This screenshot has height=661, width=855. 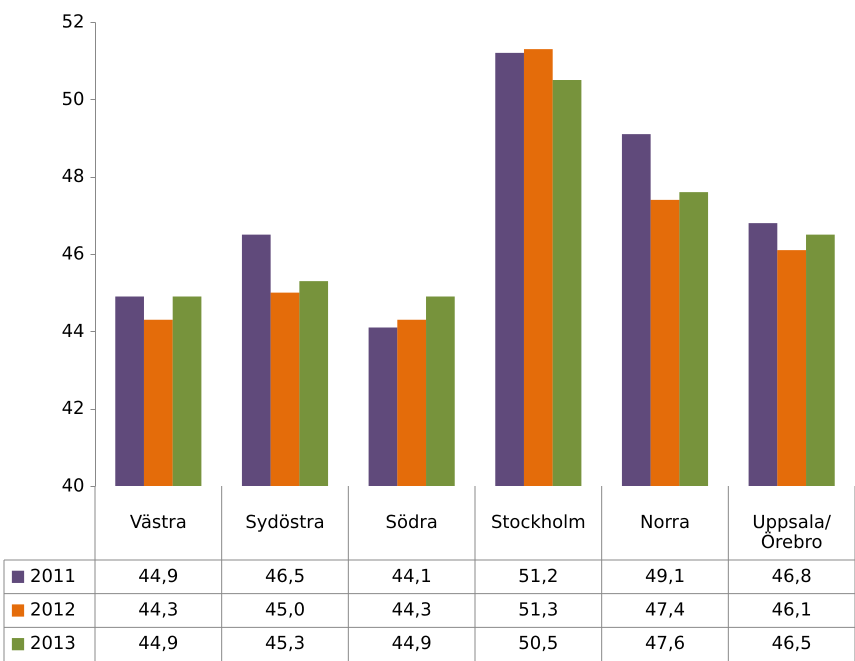 What do you see at coordinates (665, 576) in the screenshot?
I see `data-label: 49,1` at bounding box center [665, 576].